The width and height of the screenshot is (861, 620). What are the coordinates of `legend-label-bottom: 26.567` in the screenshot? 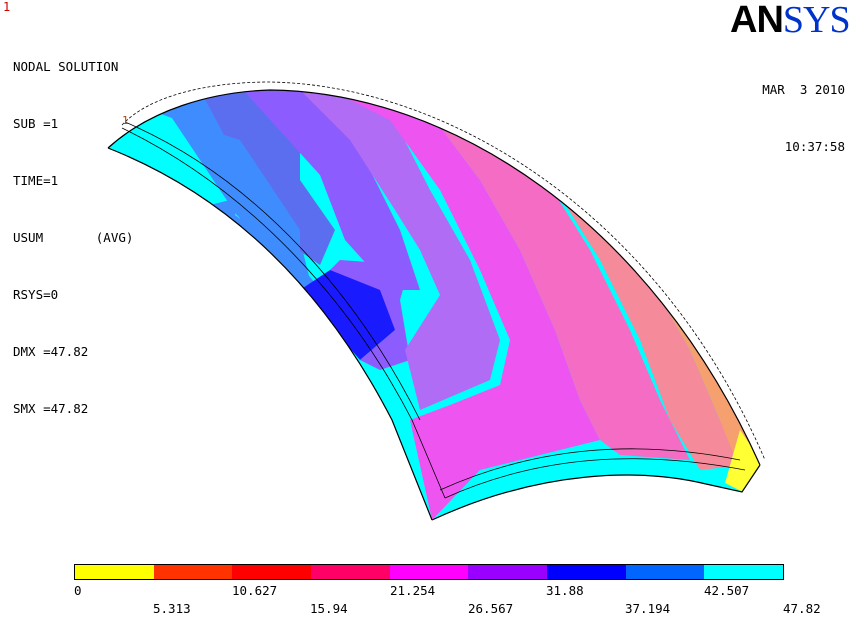 It's located at (491, 608).